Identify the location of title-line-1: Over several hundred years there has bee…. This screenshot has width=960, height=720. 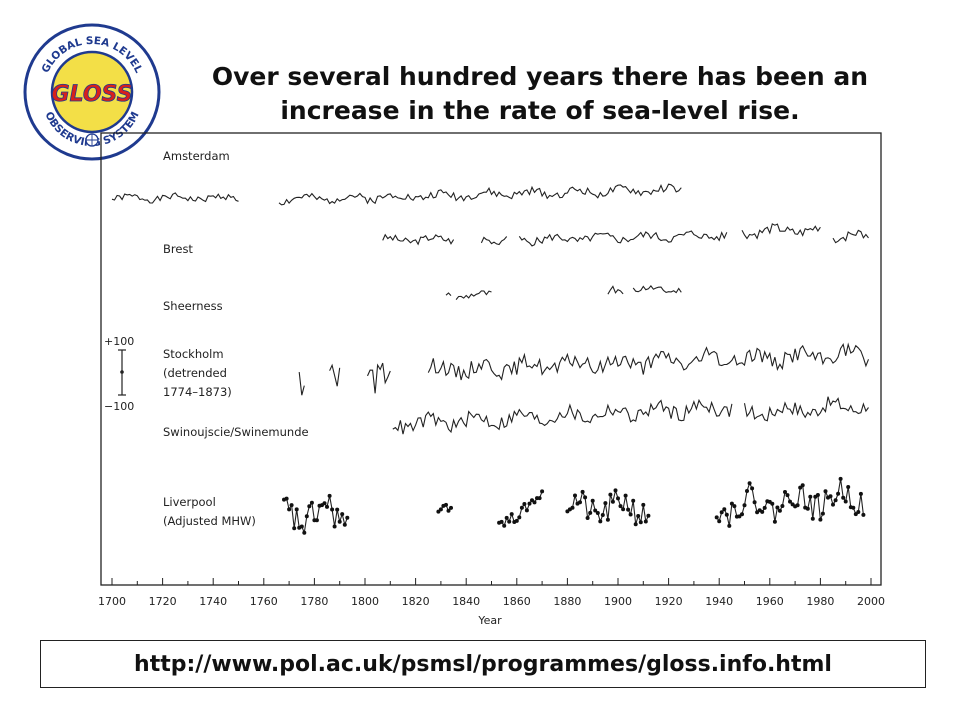
(540, 76).